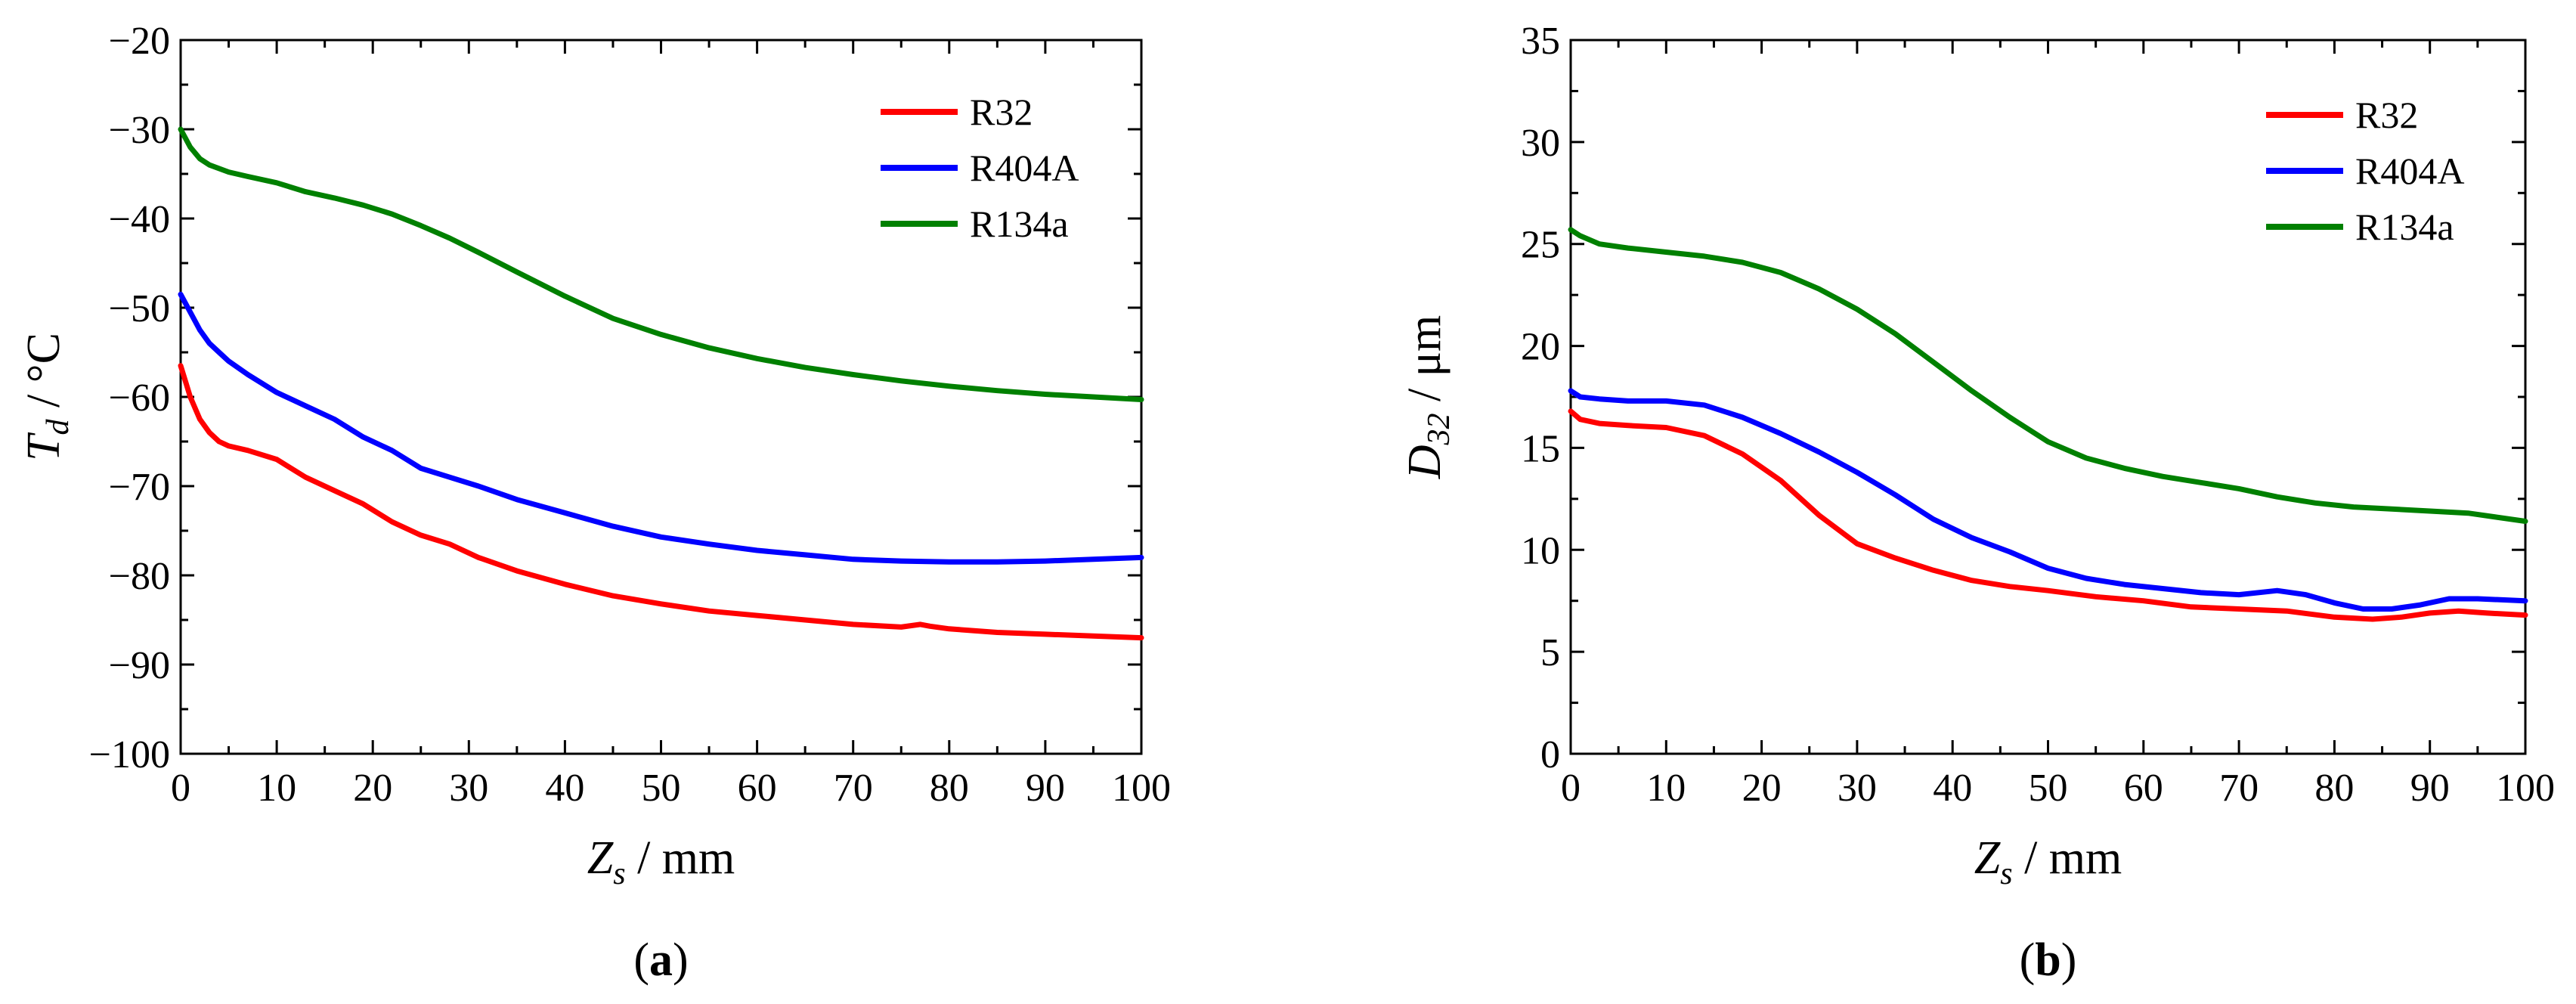 The image size is (2576, 1004). I want to click on y-tick-label: 15, so click(1540, 448).